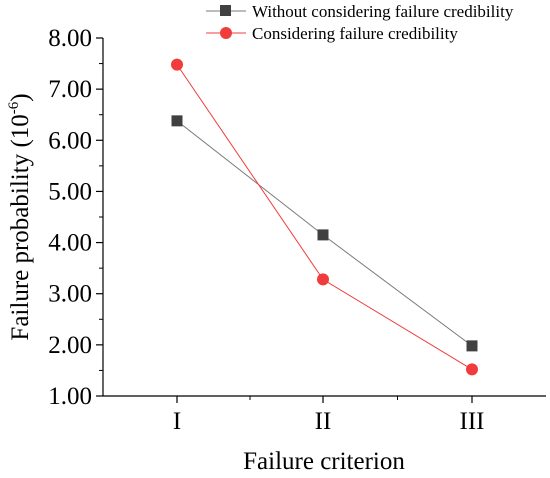 The height and width of the screenshot is (478, 550). I want to click on y-axis-title: Failure probability (10-6), so click(20, 216).